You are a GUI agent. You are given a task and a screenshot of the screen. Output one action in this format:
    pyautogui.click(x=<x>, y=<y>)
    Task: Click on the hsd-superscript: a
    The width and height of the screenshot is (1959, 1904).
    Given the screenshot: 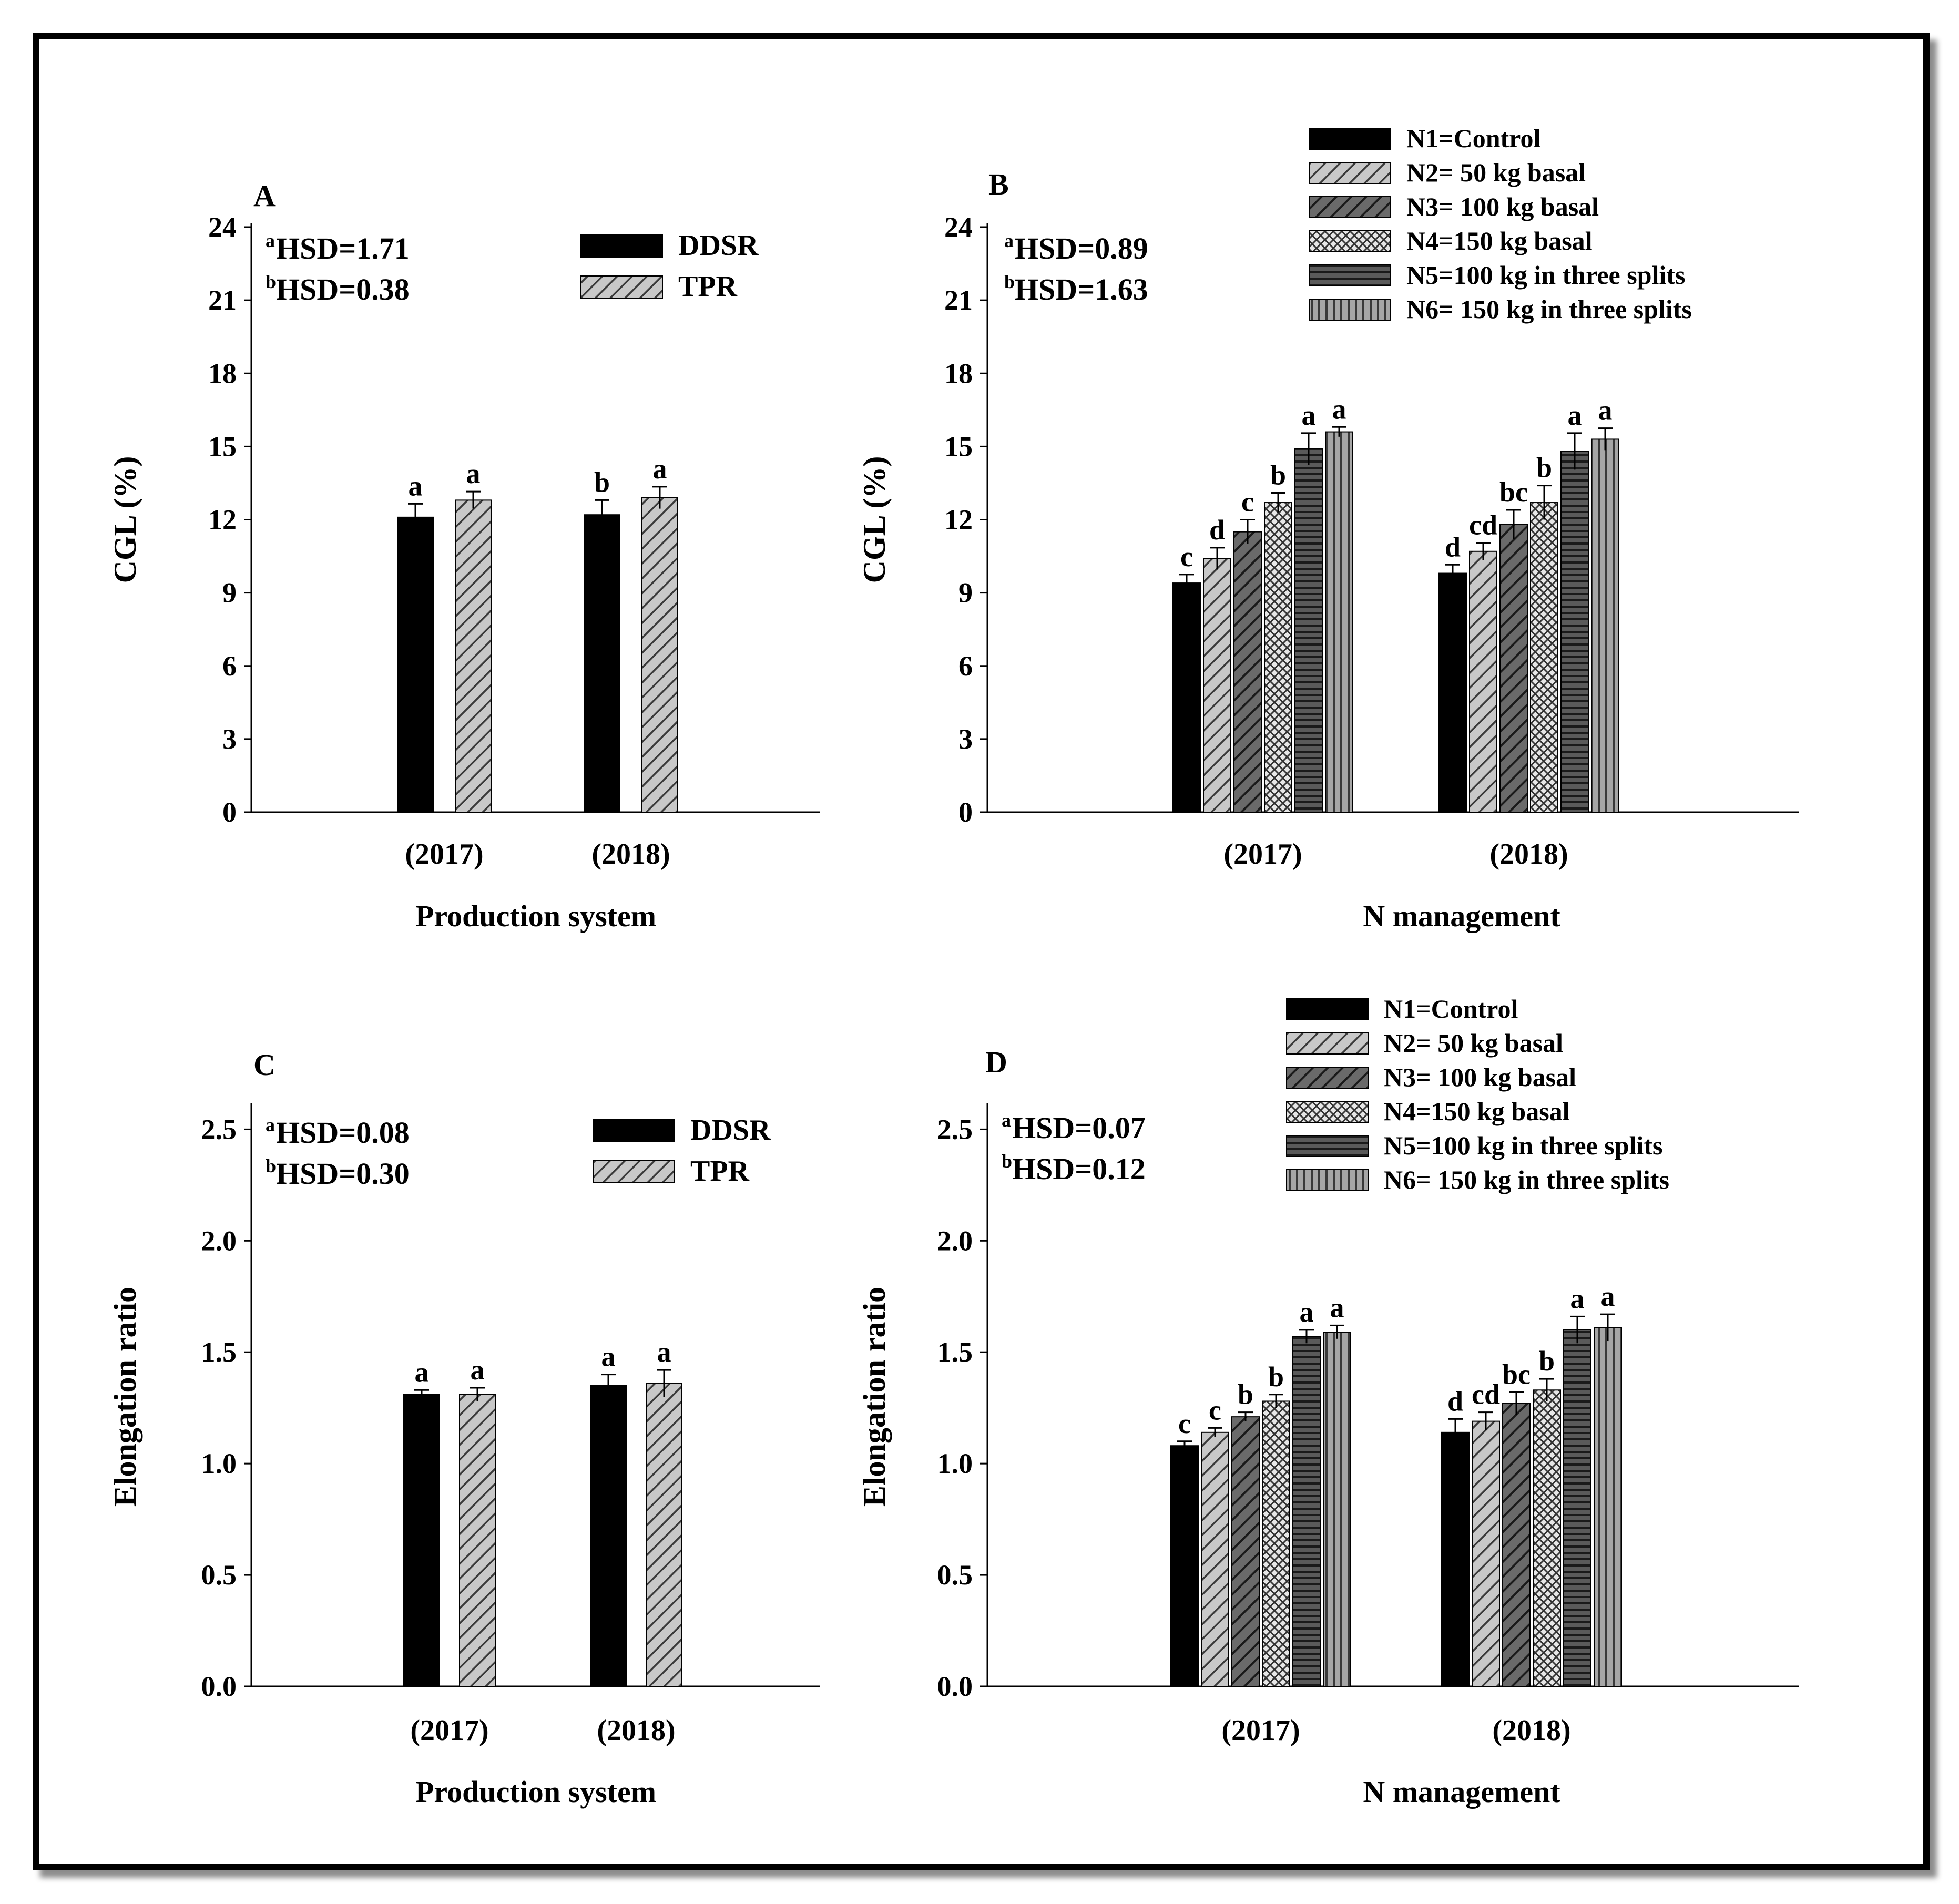 What is the action you would take?
    pyautogui.click(x=270, y=1124)
    